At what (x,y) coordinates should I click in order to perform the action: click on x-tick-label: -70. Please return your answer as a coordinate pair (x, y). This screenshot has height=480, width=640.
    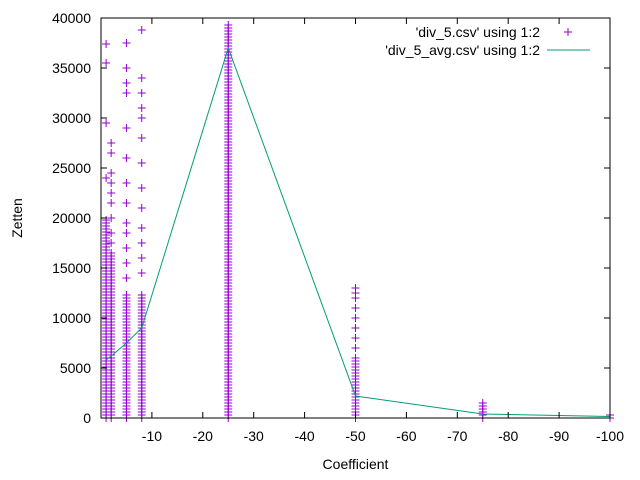
    Looking at the image, I should click on (457, 436).